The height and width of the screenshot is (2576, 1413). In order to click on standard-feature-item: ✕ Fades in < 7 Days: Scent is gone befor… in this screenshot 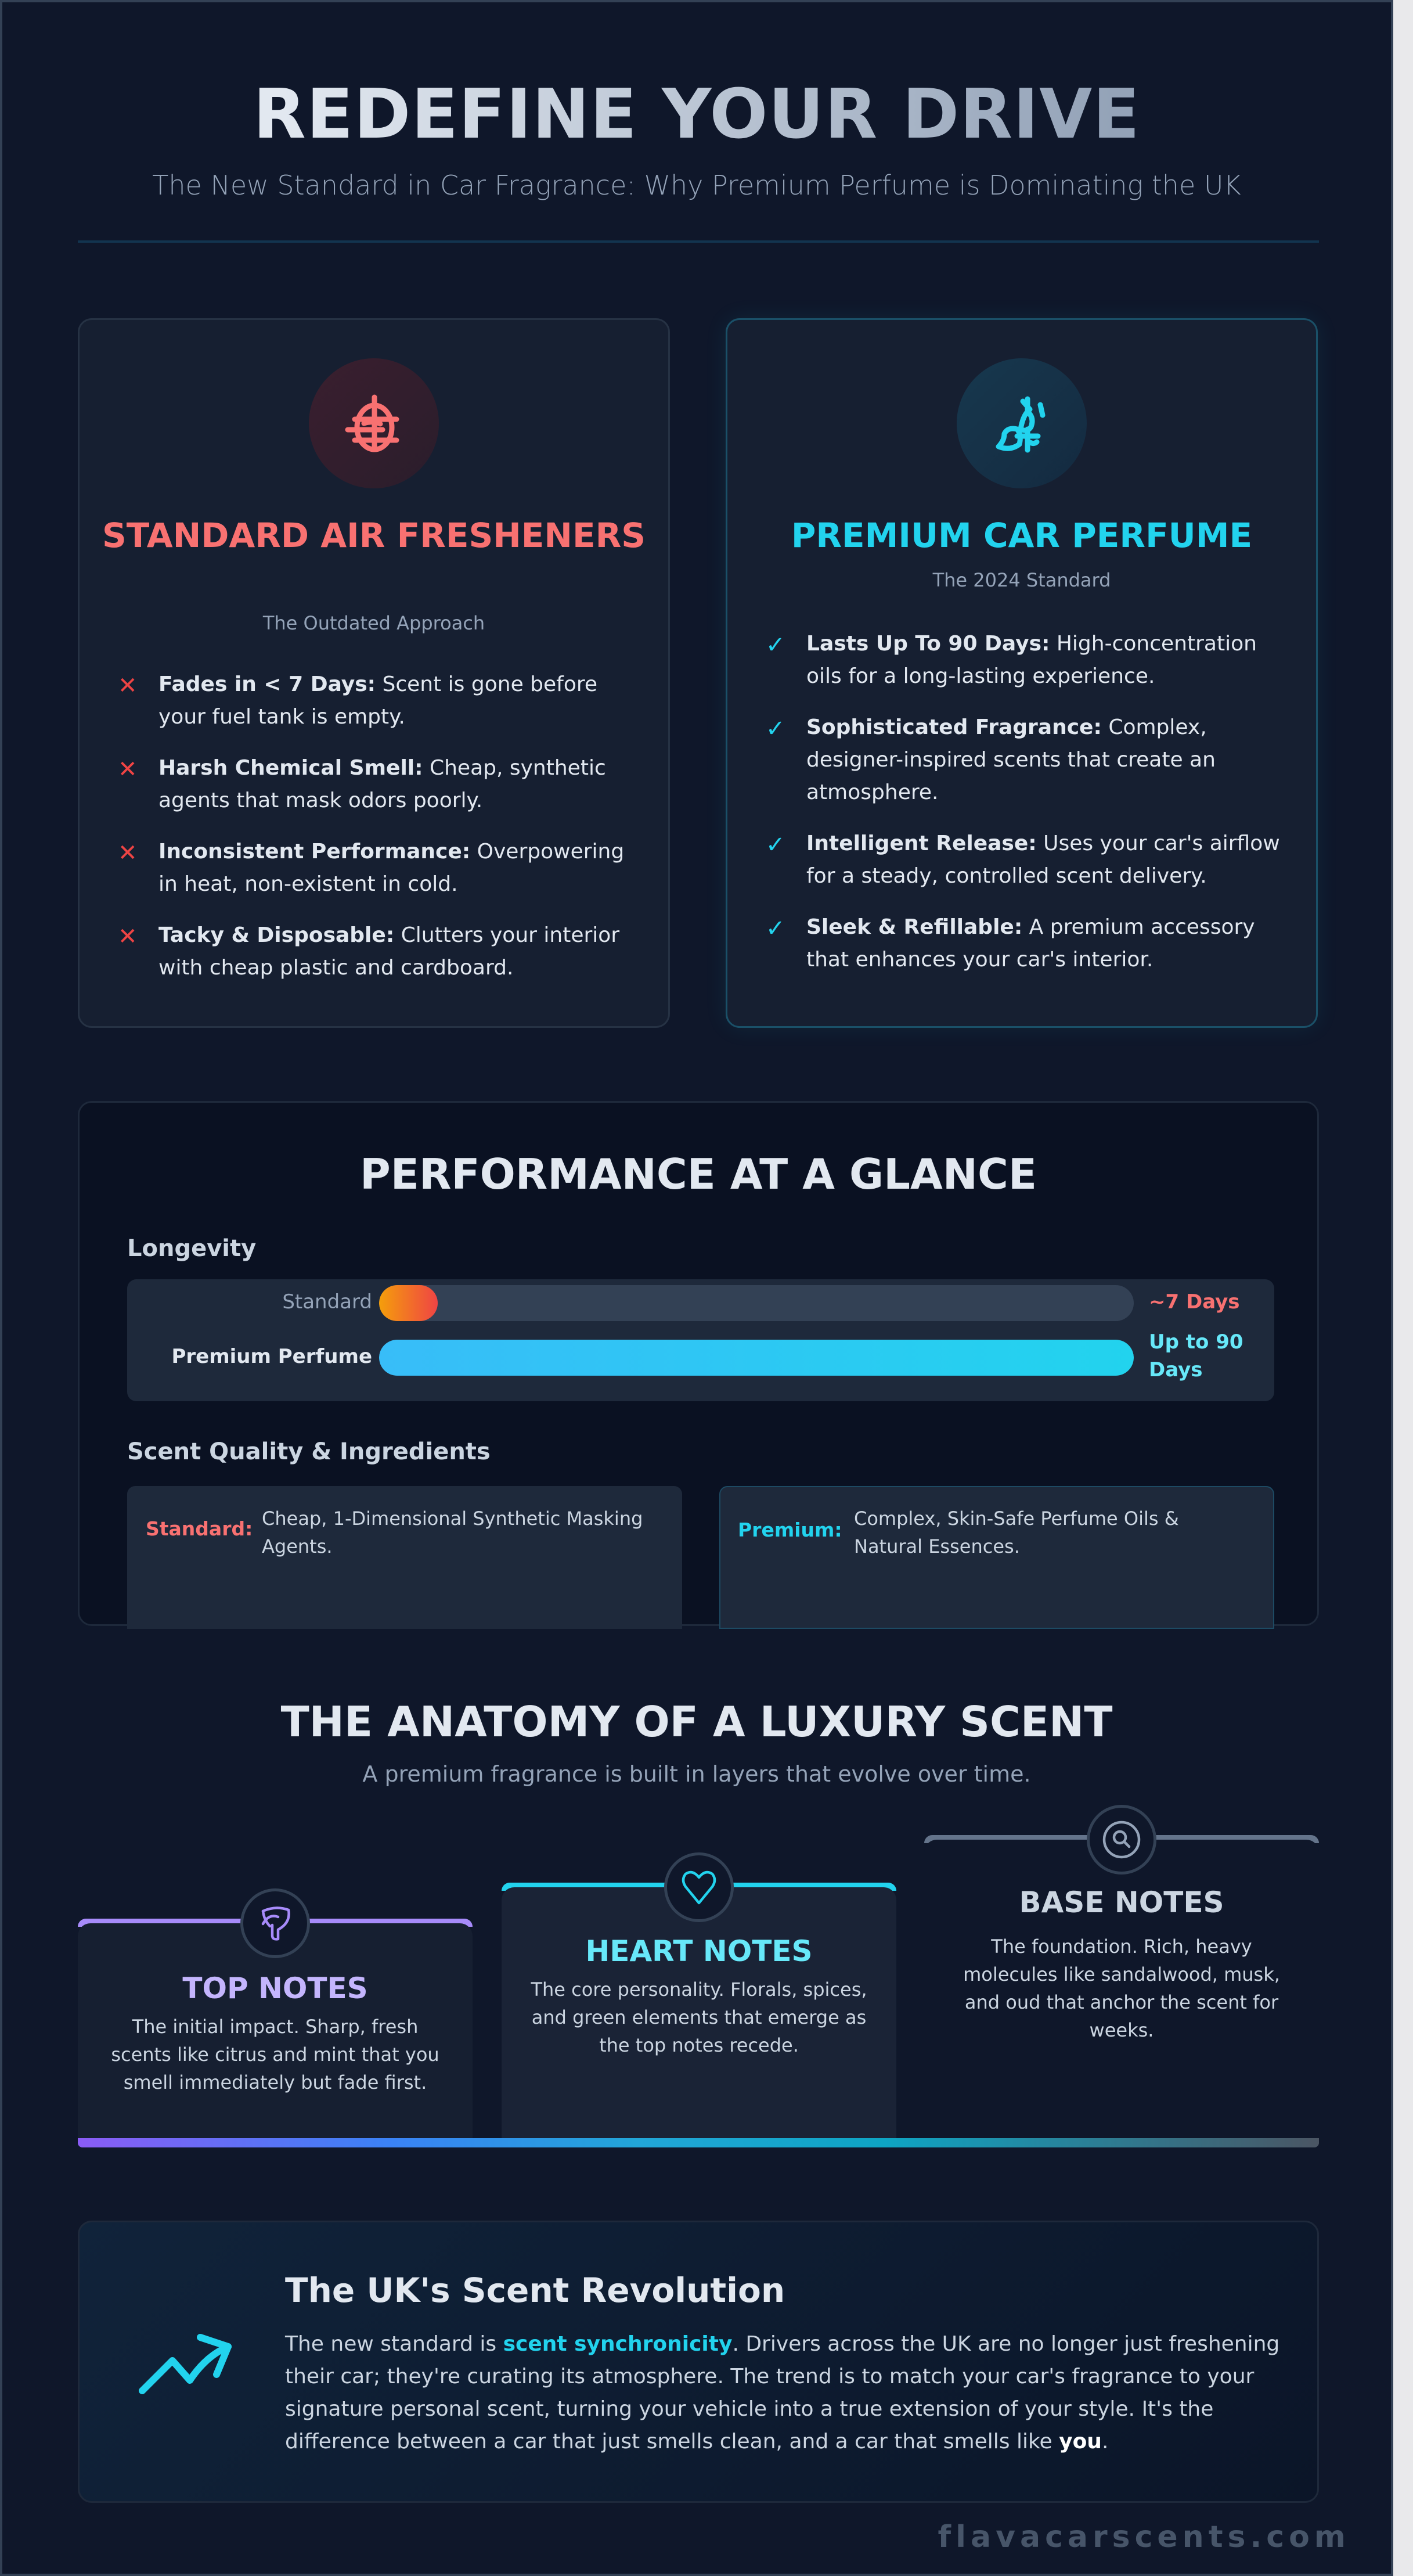, I will do `click(375, 700)`.